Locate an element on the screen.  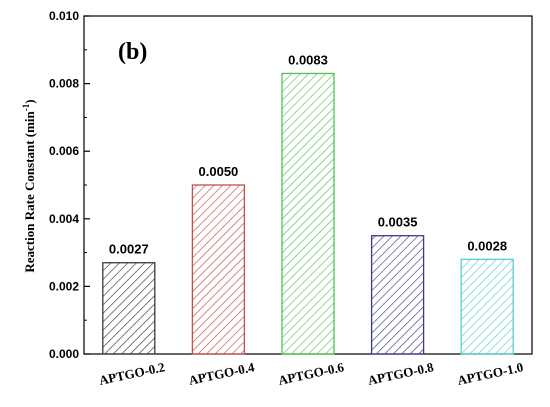
bar-value-label: 0.0083 is located at coordinates (308, 59).